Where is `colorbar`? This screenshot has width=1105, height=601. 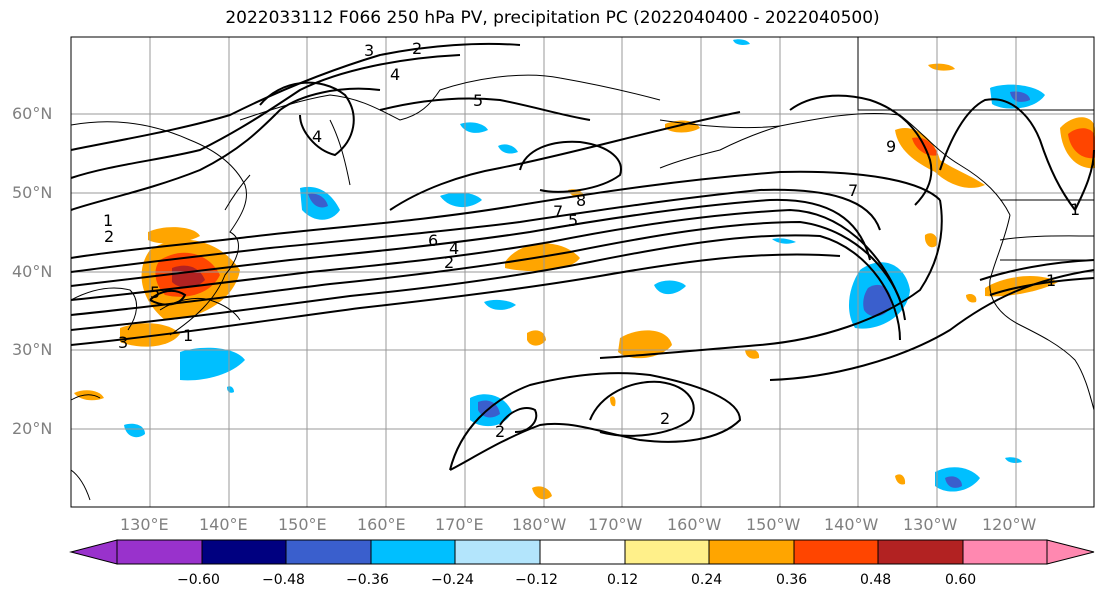 colorbar is located at coordinates (582, 552).